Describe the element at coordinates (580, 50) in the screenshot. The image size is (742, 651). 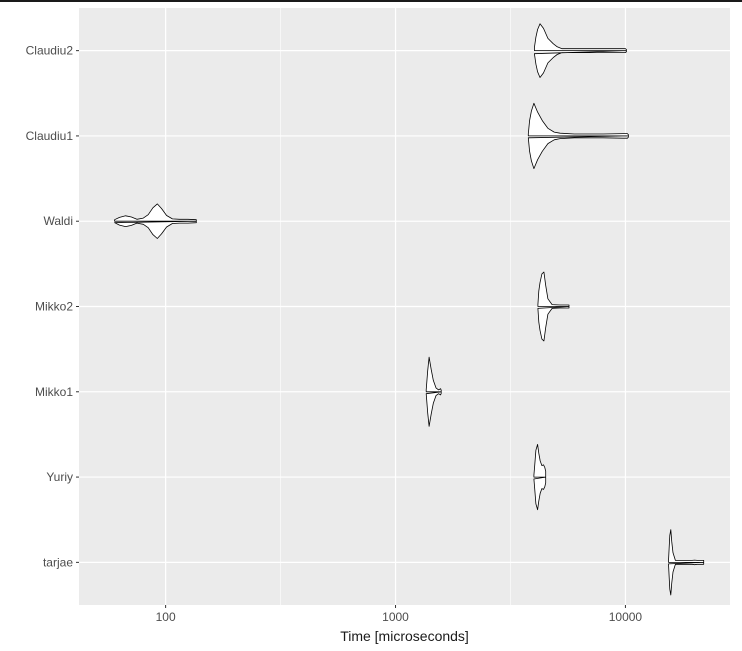
I see `violin-claudiu2` at that location.